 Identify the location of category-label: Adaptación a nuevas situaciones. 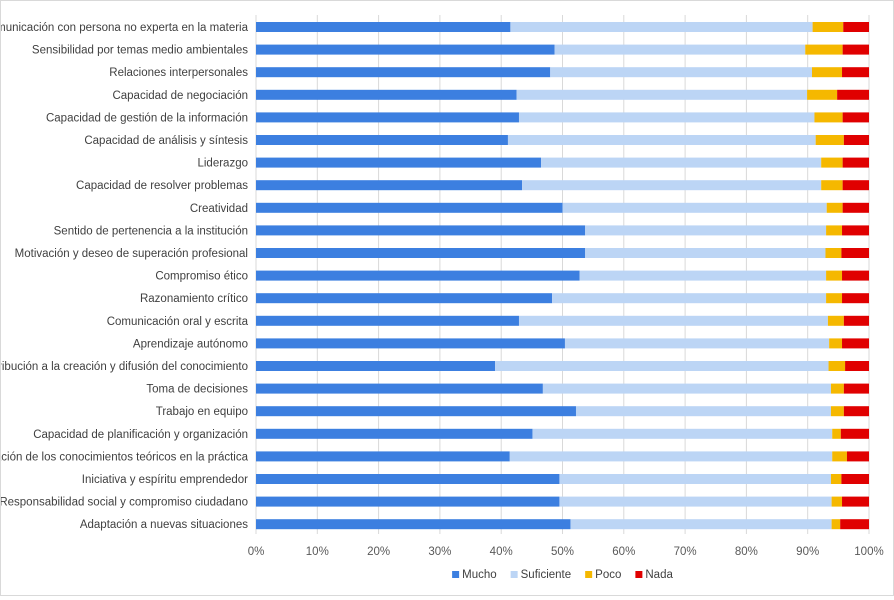
(164, 525).